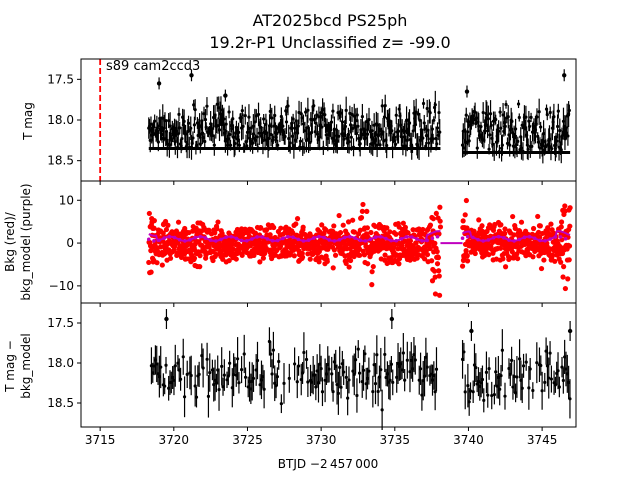  What do you see at coordinates (392, 319) in the screenshot?
I see `bot-outlier-point` at bounding box center [392, 319].